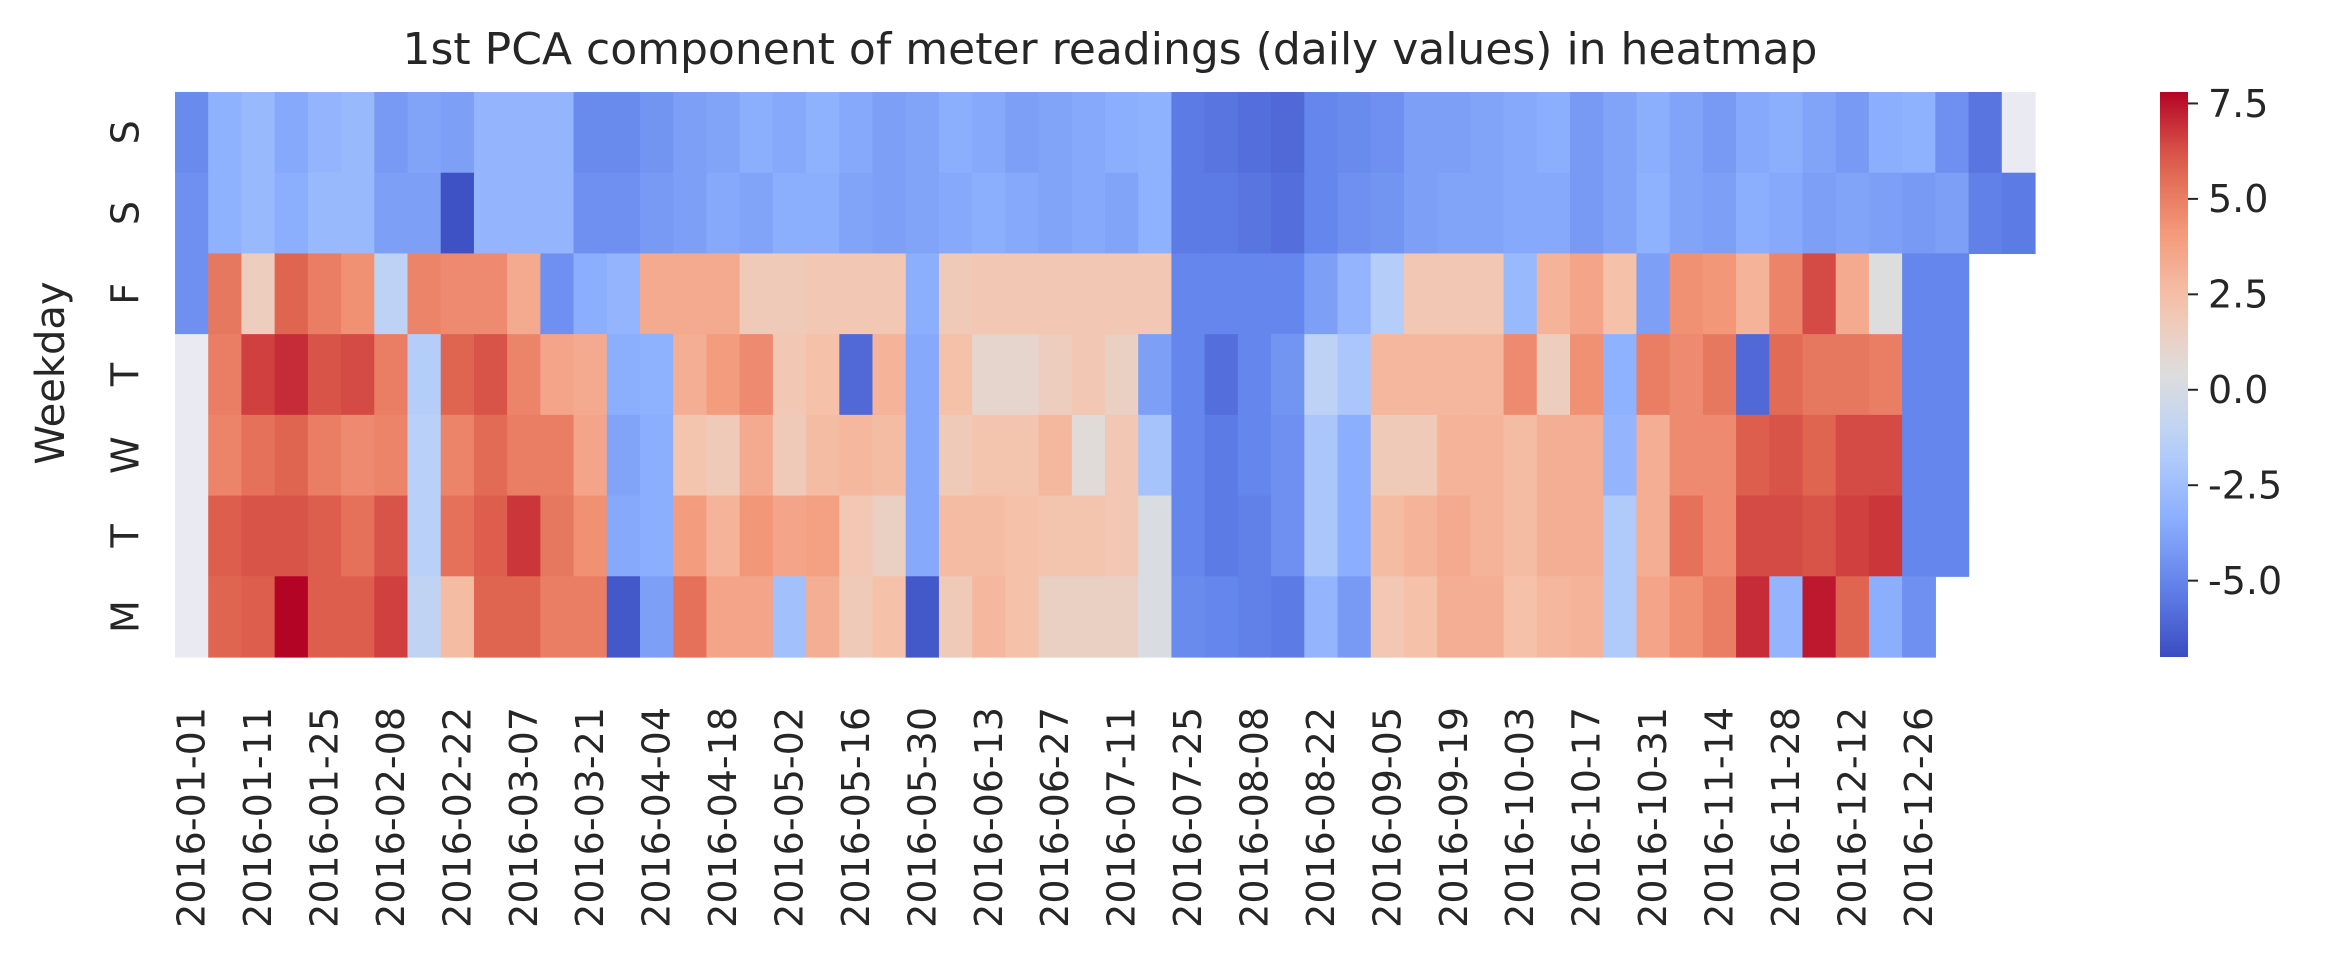 The image size is (2326, 962). Describe the element at coordinates (524, 817) in the screenshot. I see `x-tick-label: 2016-03-07` at that location.